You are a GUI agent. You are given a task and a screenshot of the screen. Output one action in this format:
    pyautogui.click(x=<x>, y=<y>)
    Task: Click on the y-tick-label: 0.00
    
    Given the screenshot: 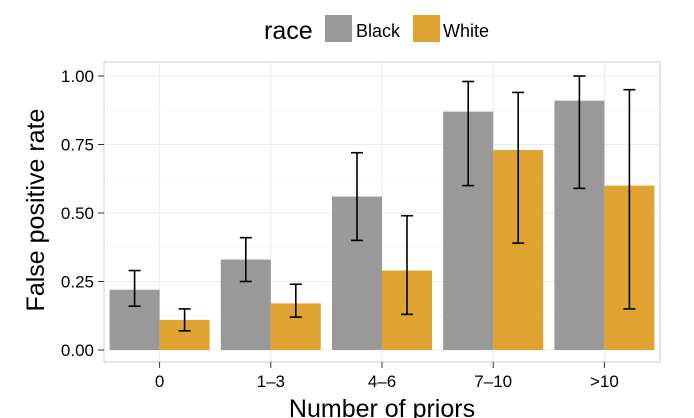 What is the action you would take?
    pyautogui.click(x=77, y=350)
    